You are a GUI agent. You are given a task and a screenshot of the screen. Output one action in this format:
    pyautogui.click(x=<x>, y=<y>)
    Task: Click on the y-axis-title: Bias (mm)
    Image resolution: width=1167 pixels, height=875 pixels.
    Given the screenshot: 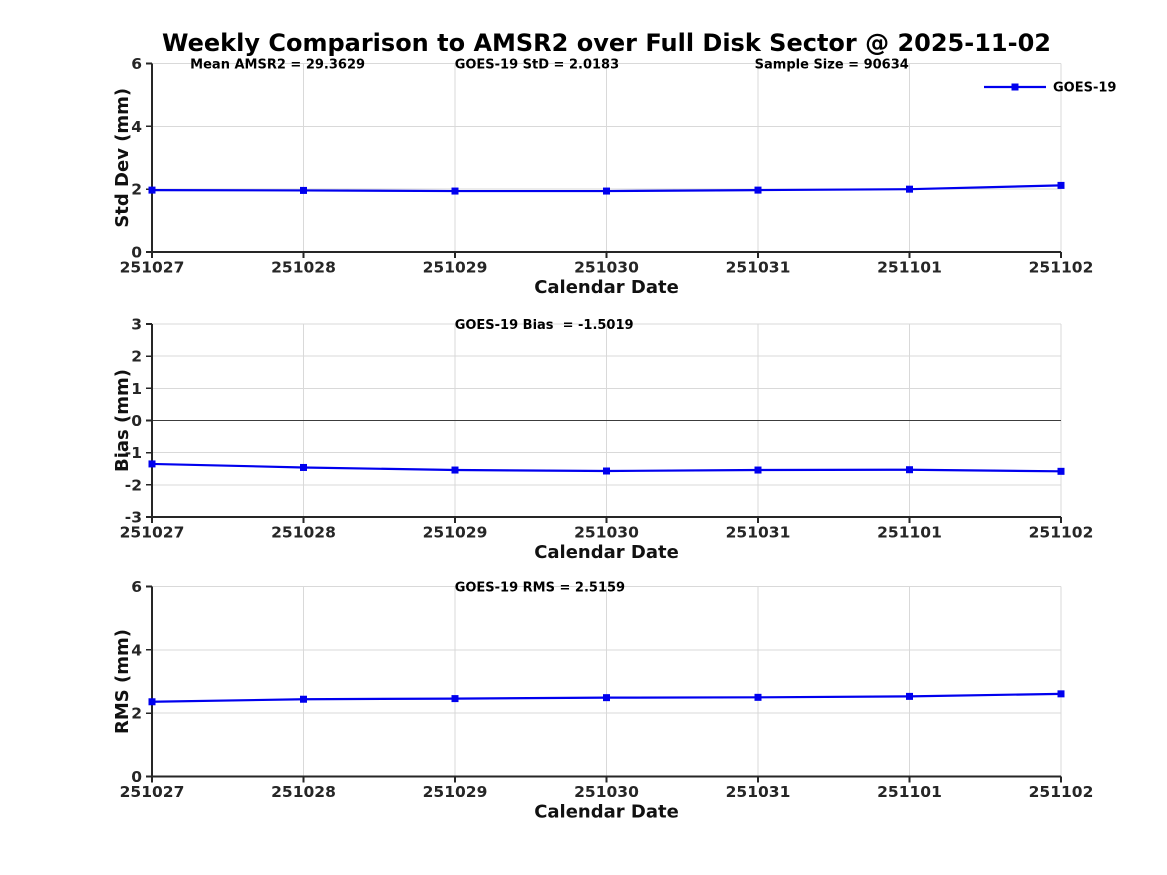 What is the action you would take?
    pyautogui.click(x=122, y=420)
    